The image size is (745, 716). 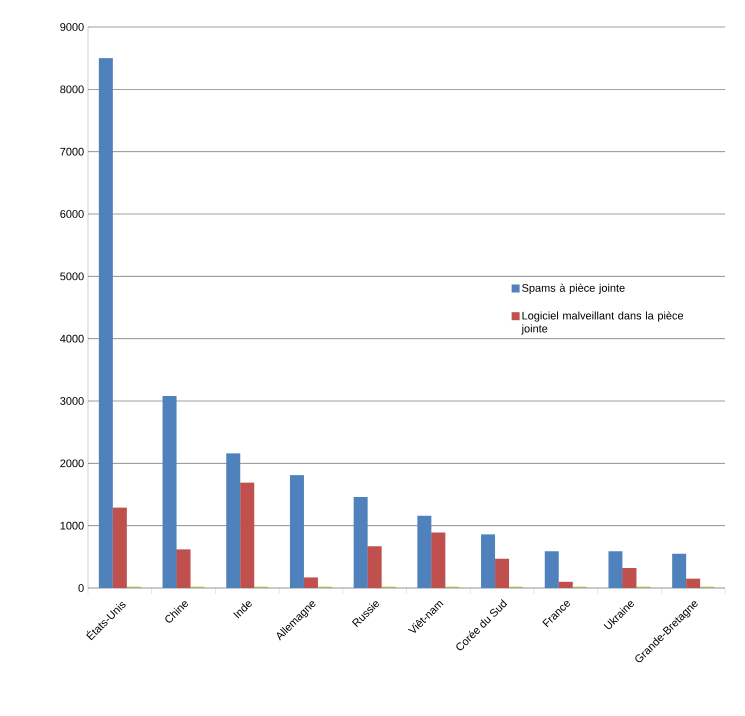 What do you see at coordinates (72, 338) in the screenshot?
I see `y-tick-label: 4000` at bounding box center [72, 338].